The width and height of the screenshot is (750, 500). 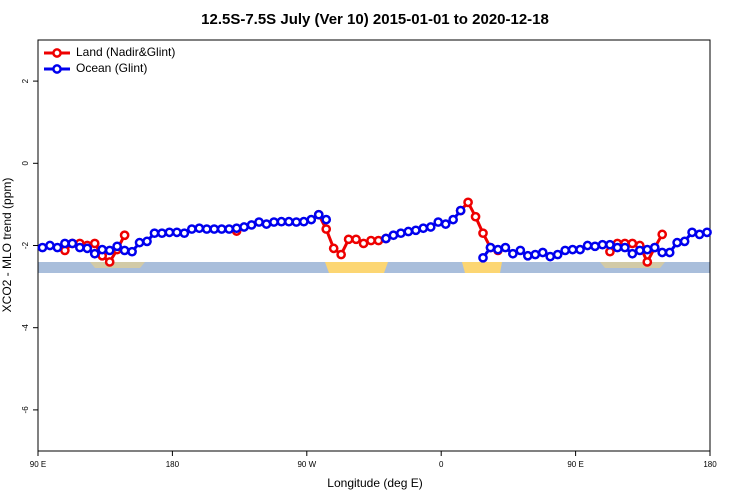 What do you see at coordinates (306, 464) in the screenshot?
I see `x-tick-label: 90 W` at bounding box center [306, 464].